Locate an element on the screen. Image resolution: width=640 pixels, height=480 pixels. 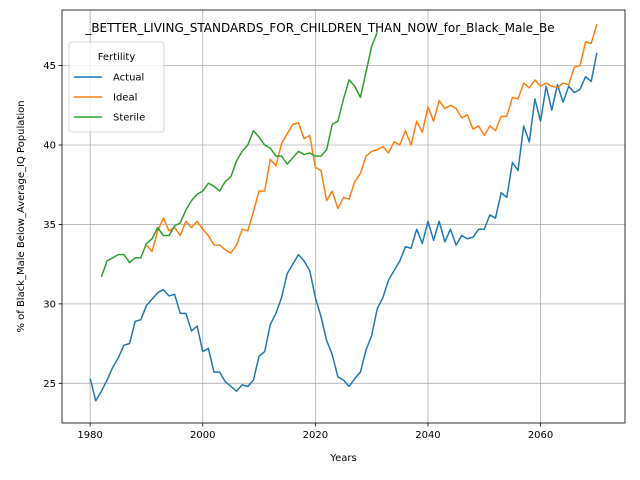
legend-label-sterile: Sterile is located at coordinates (129, 118).